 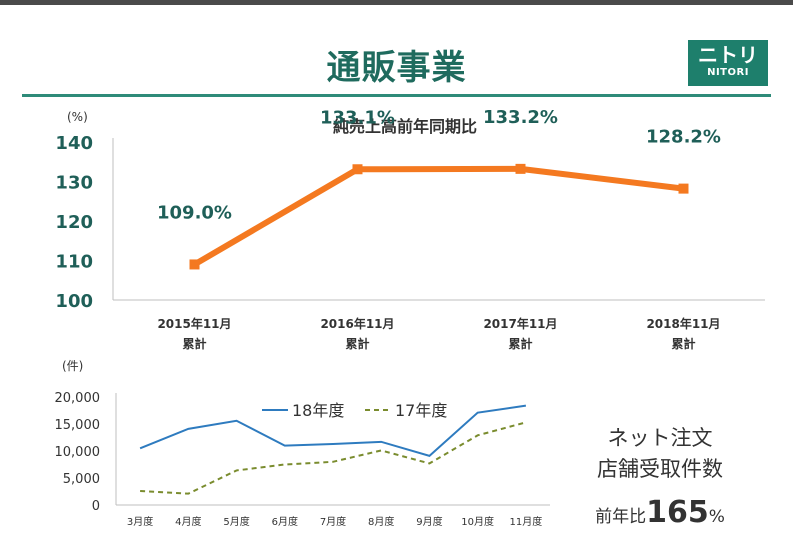 I want to click on main-unit-label: (%), so click(x=77, y=117).